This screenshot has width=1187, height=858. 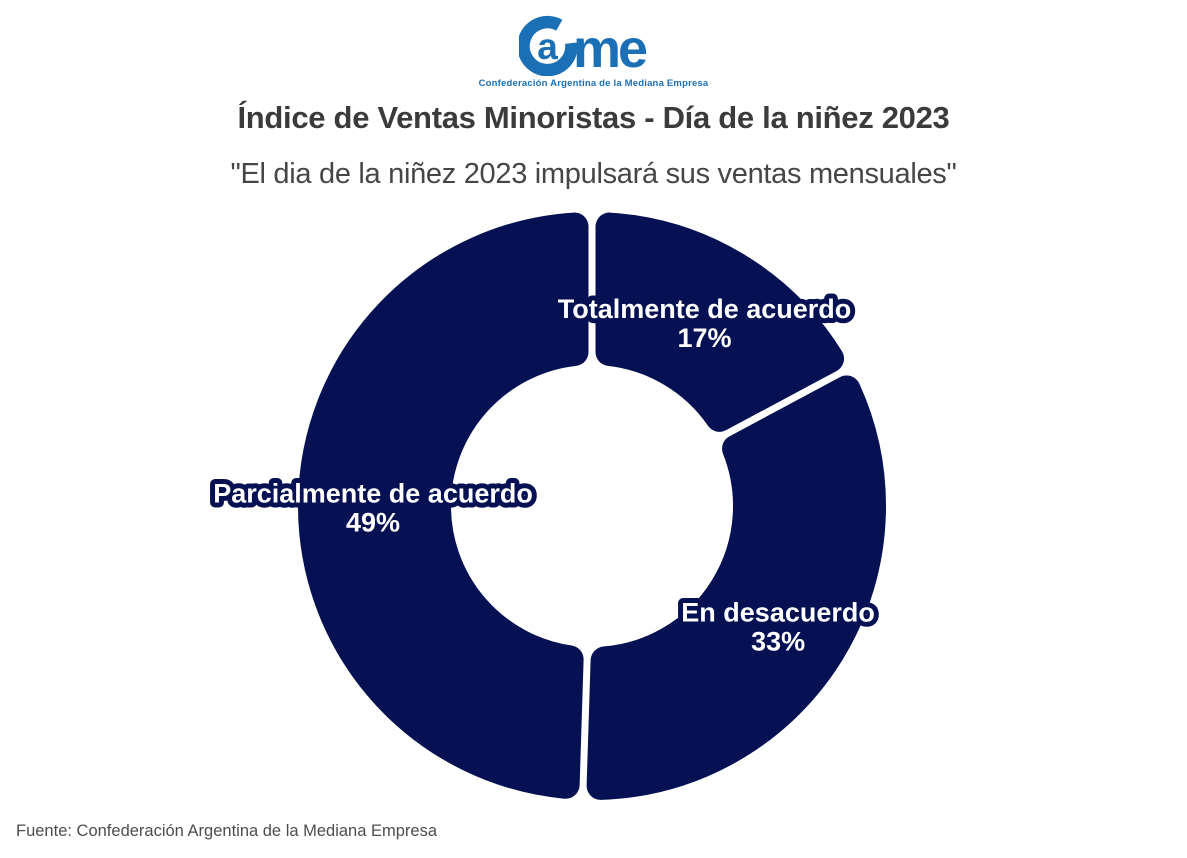 What do you see at coordinates (373, 494) in the screenshot?
I see `slice-category-label-2: Parcialmente de acuerdo` at bounding box center [373, 494].